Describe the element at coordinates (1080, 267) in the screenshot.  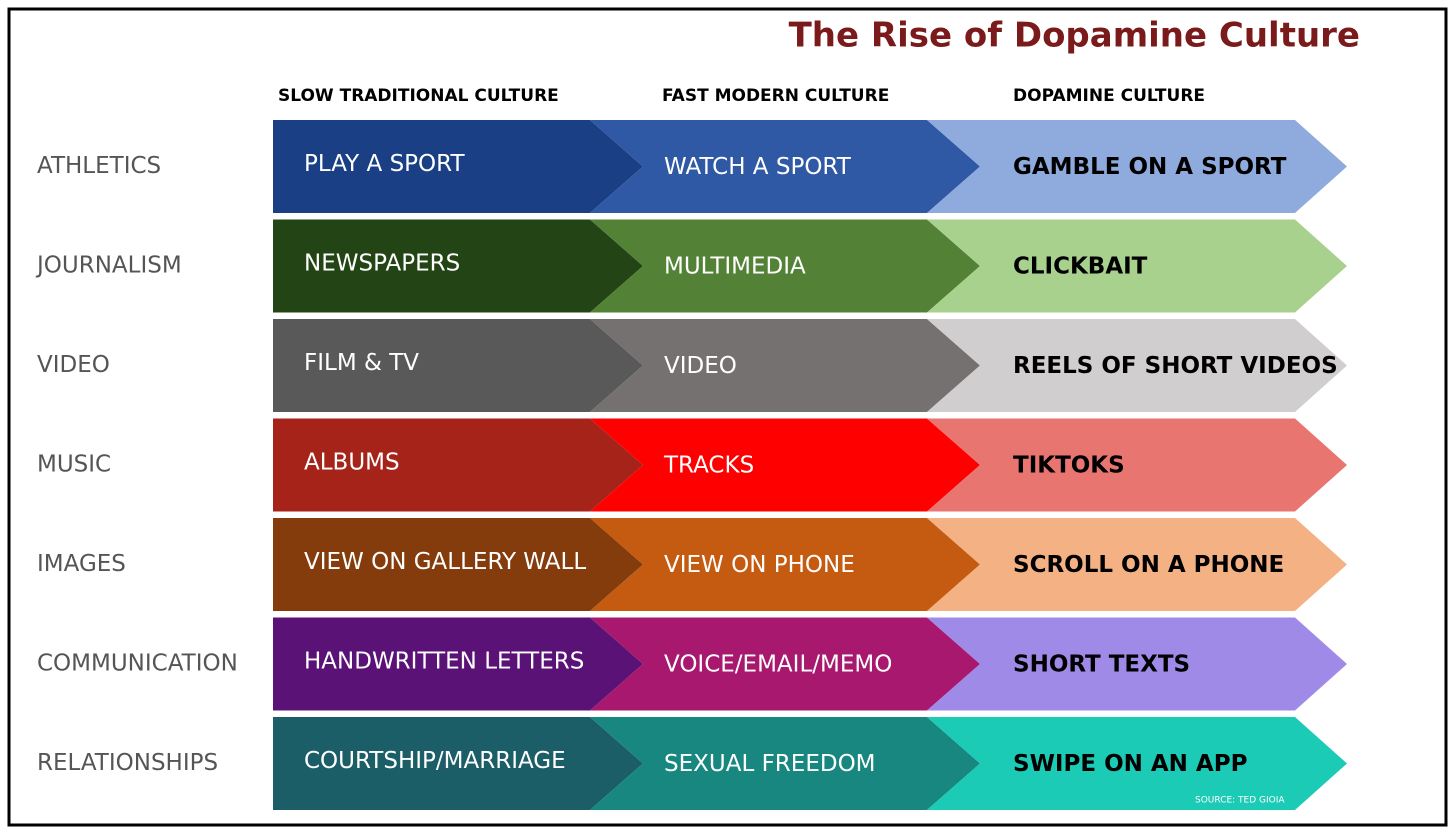
I see `cell-text: CLICKBAIT` at that location.